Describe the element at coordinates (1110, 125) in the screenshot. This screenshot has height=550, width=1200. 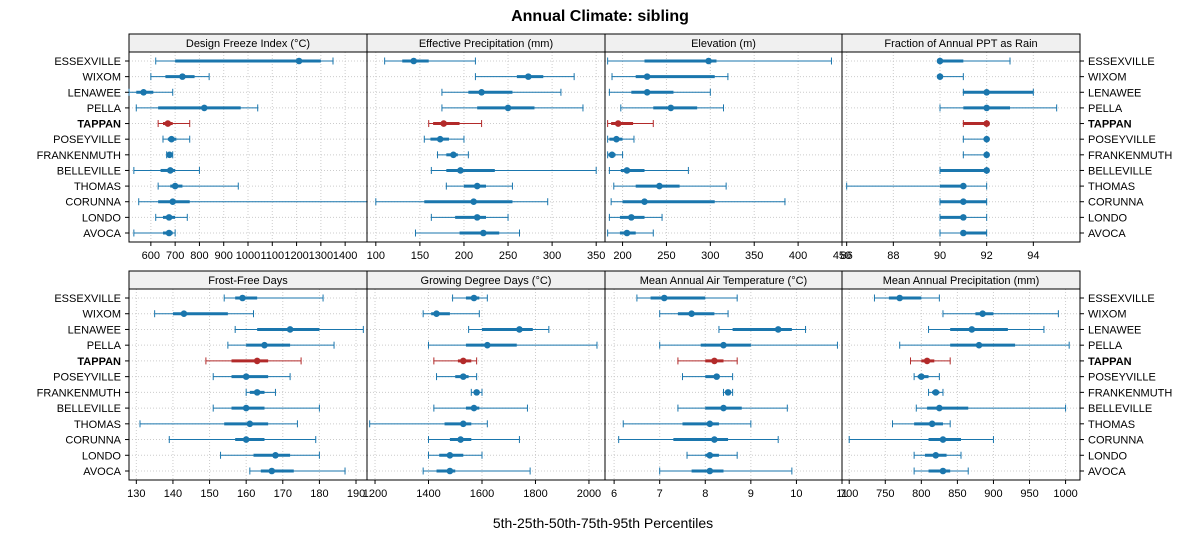
I see `site-label-tappan: TAPPAN` at that location.